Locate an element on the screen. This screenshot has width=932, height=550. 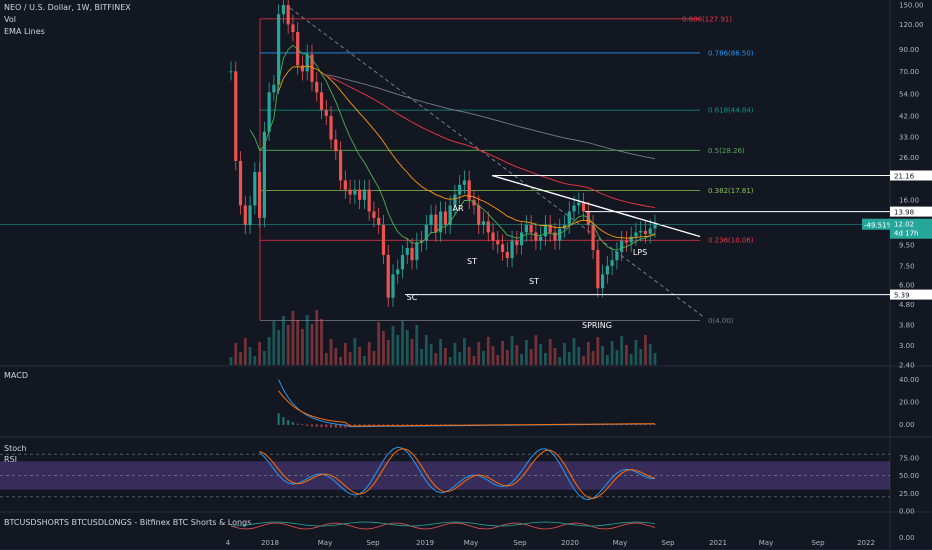
countdown-label: 4d 17h is located at coordinates (906, 234).